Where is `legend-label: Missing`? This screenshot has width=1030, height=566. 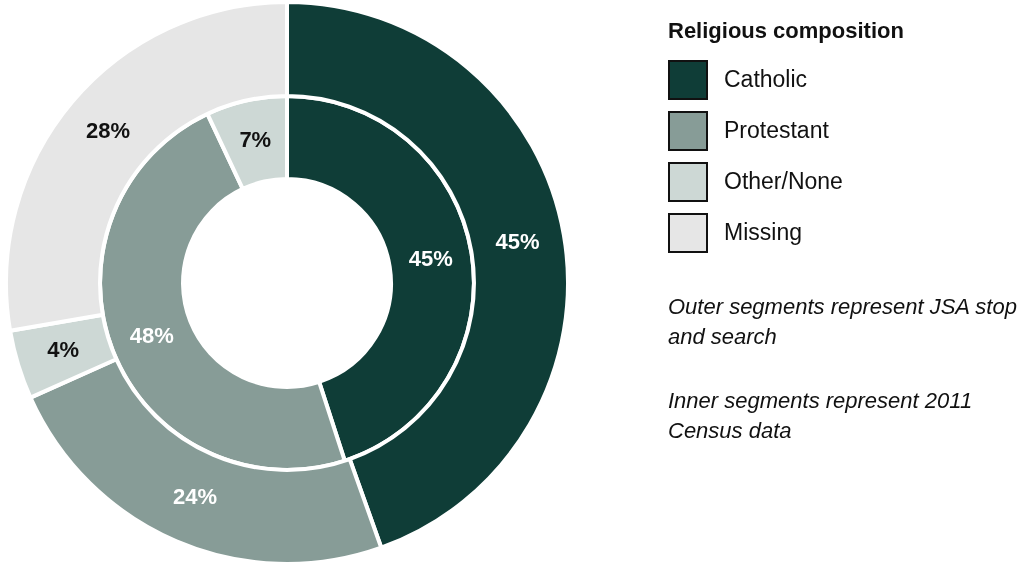
legend-label: Missing is located at coordinates (763, 232).